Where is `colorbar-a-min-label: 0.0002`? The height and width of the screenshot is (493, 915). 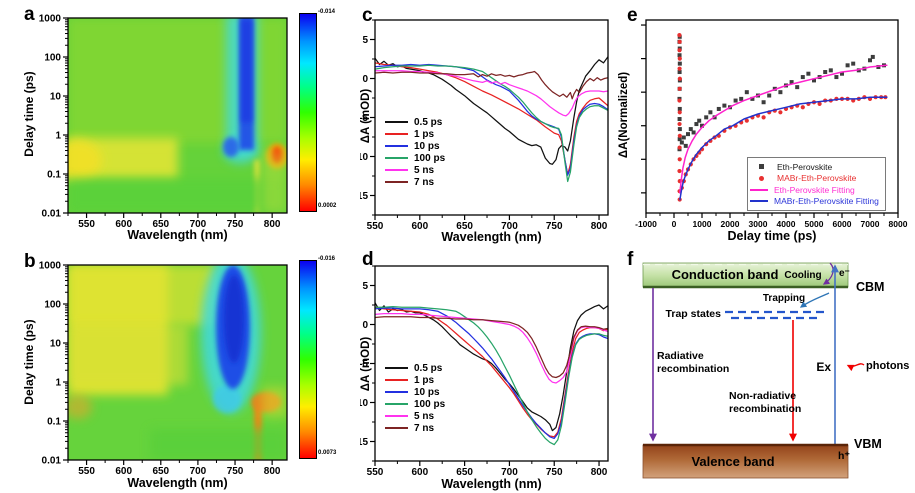 colorbar-a-min-label: 0.0002 is located at coordinates (327, 206).